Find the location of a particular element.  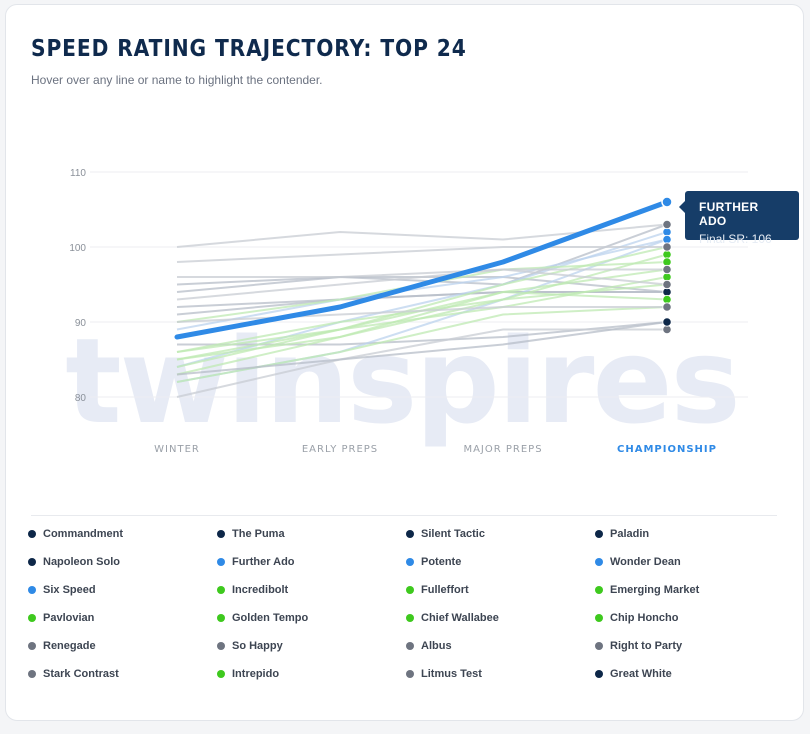

legend-item-napoleon-solo: Napoleon Solo is located at coordinates (74, 562).